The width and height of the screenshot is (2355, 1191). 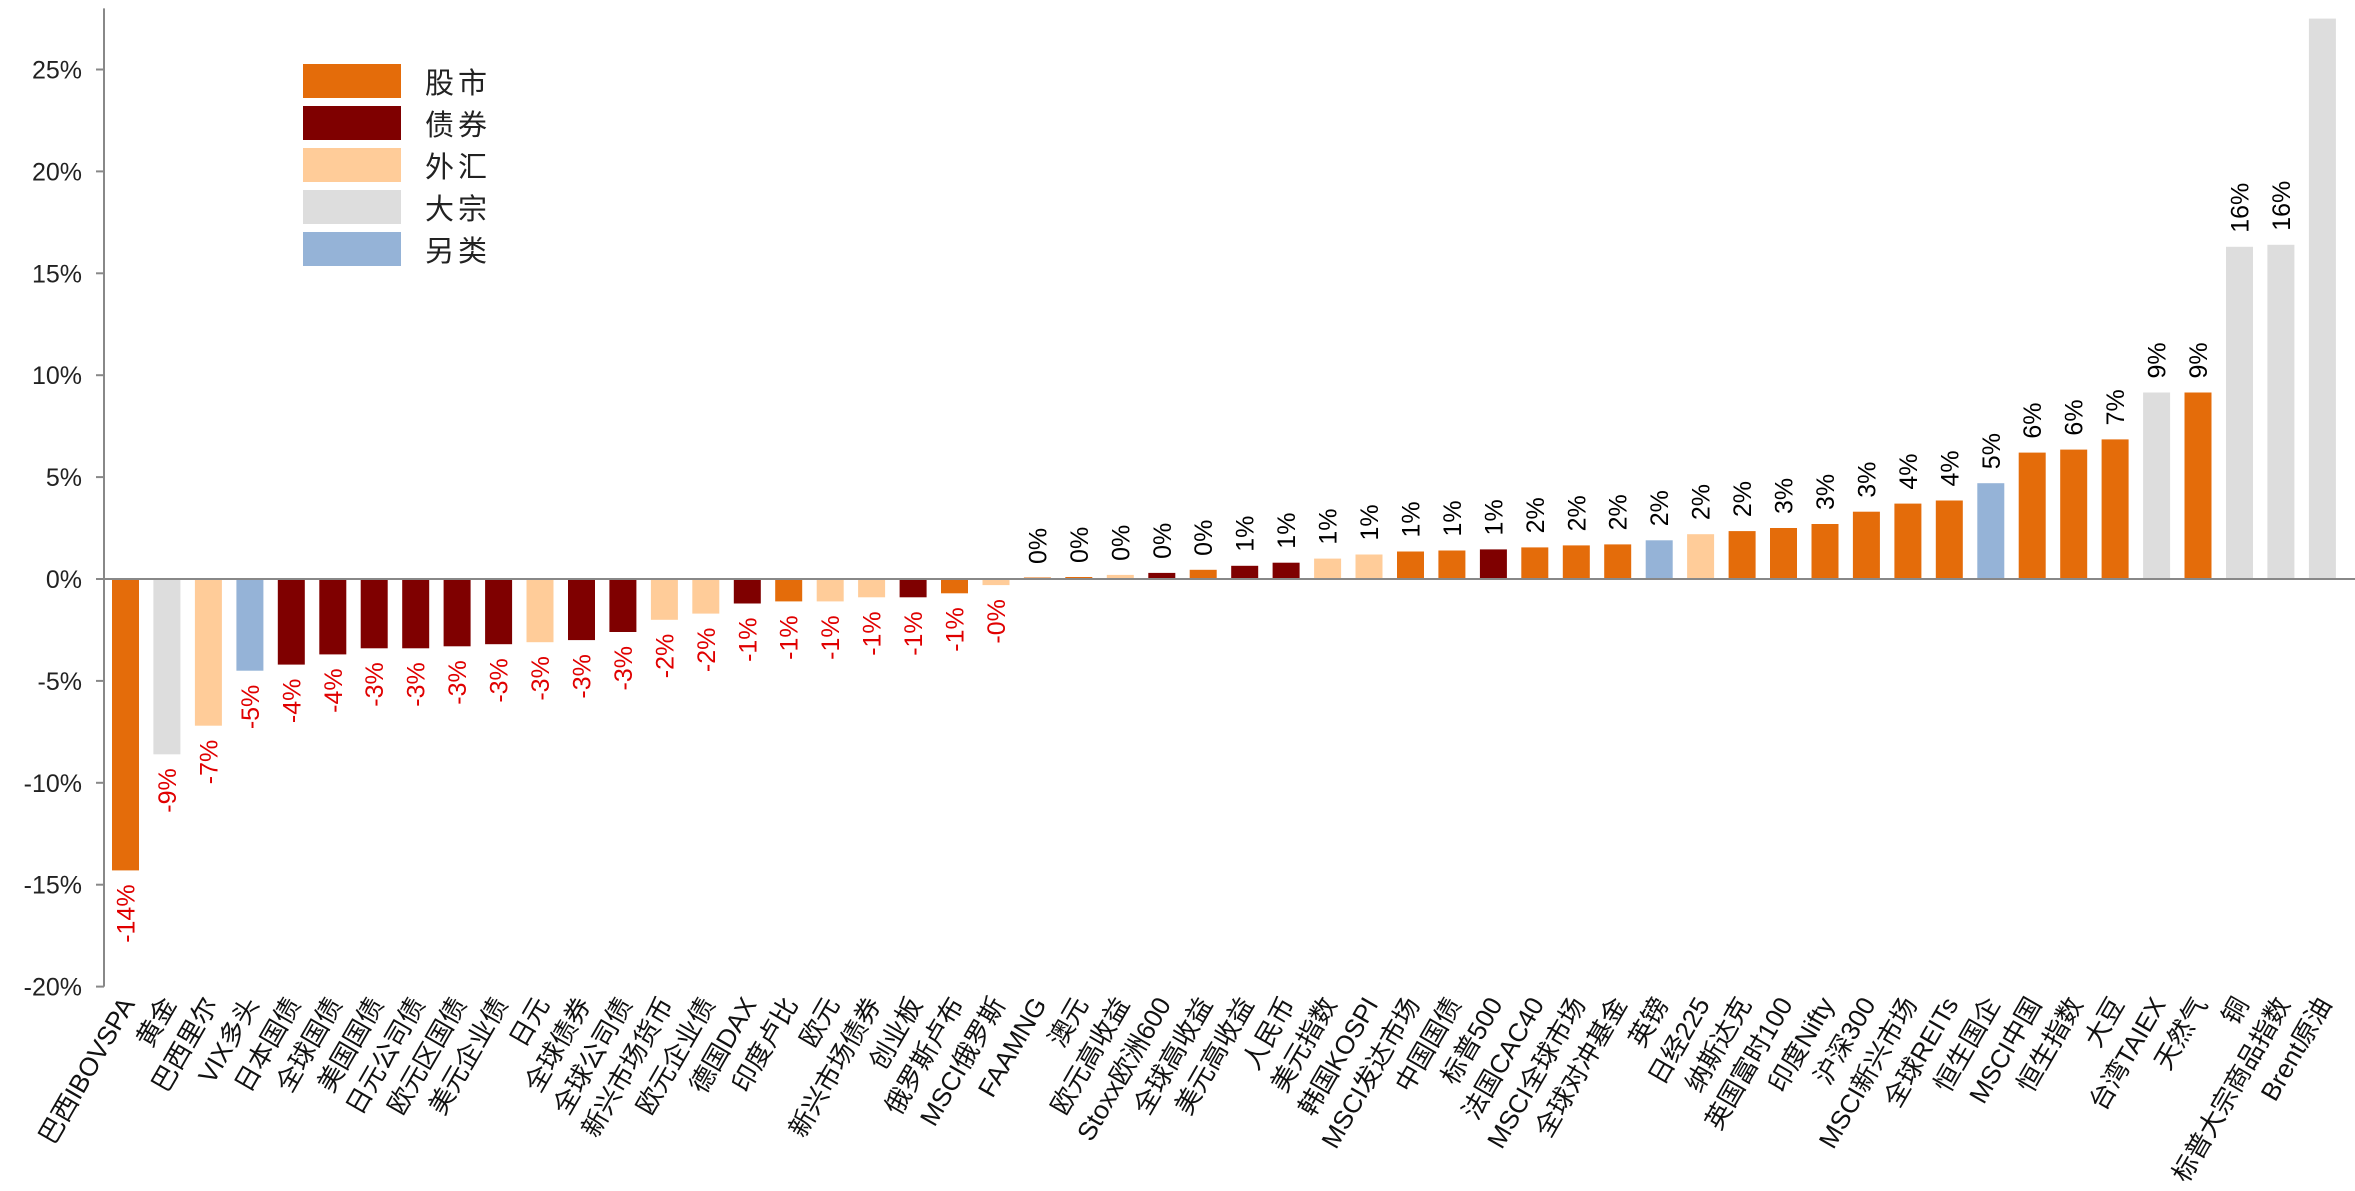 I want to click on legend-swatch-bond, so click(x=352, y=123).